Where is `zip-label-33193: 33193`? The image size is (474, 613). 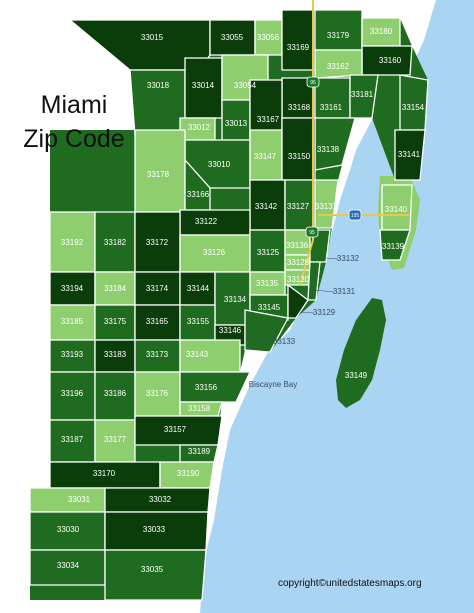
zip-label-33193: 33193 is located at coordinates (72, 354).